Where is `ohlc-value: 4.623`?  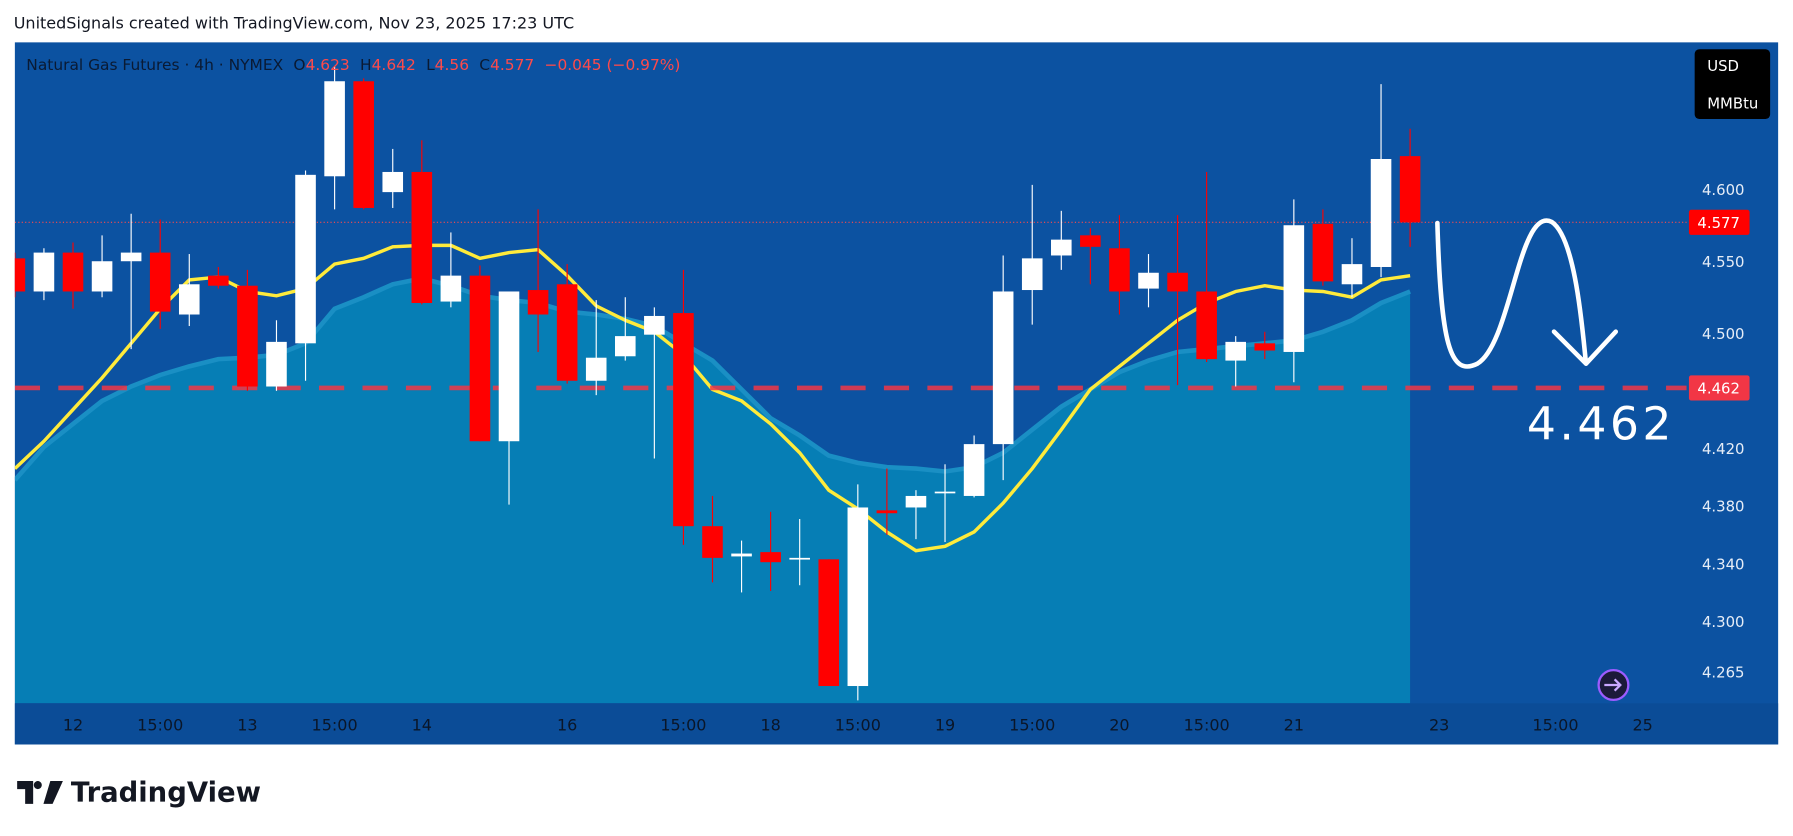
ohlc-value: 4.623 is located at coordinates (328, 65).